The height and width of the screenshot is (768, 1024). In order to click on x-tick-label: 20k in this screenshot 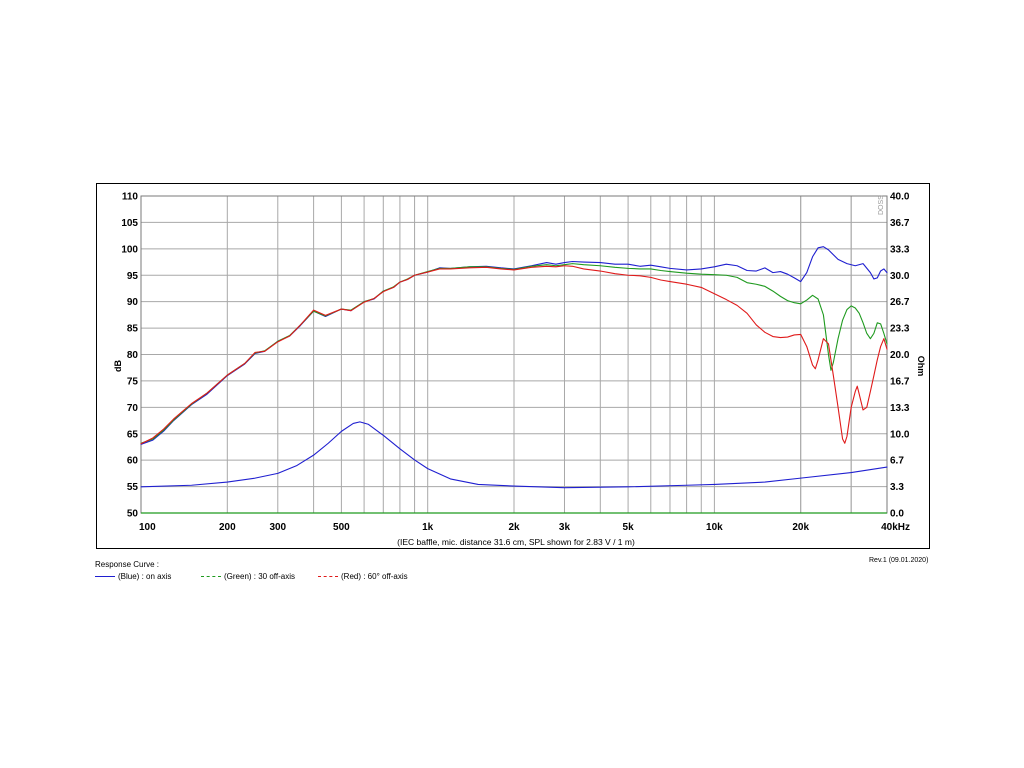, I will do `click(800, 527)`.